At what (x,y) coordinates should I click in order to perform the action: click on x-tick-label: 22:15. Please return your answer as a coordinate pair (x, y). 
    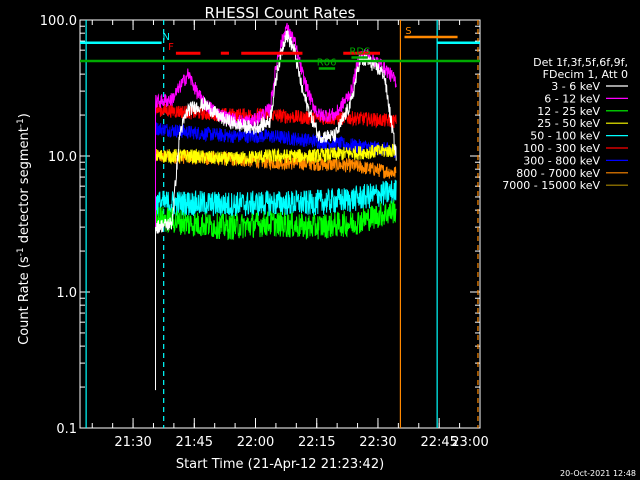
    Looking at the image, I should click on (316, 442).